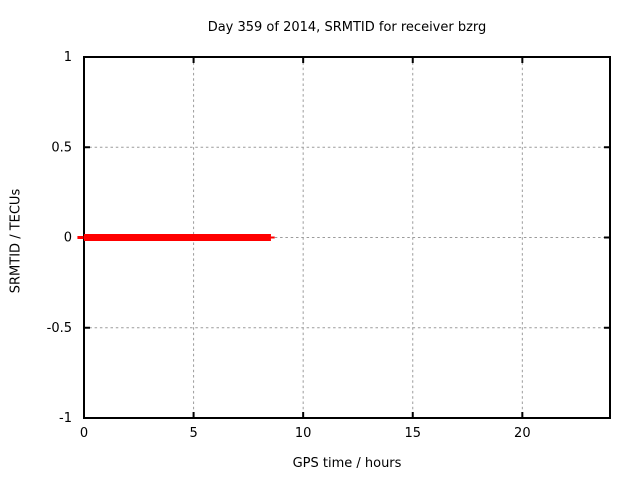 The height and width of the screenshot is (480, 640). I want to click on y-tick-label: 0, so click(68, 238).